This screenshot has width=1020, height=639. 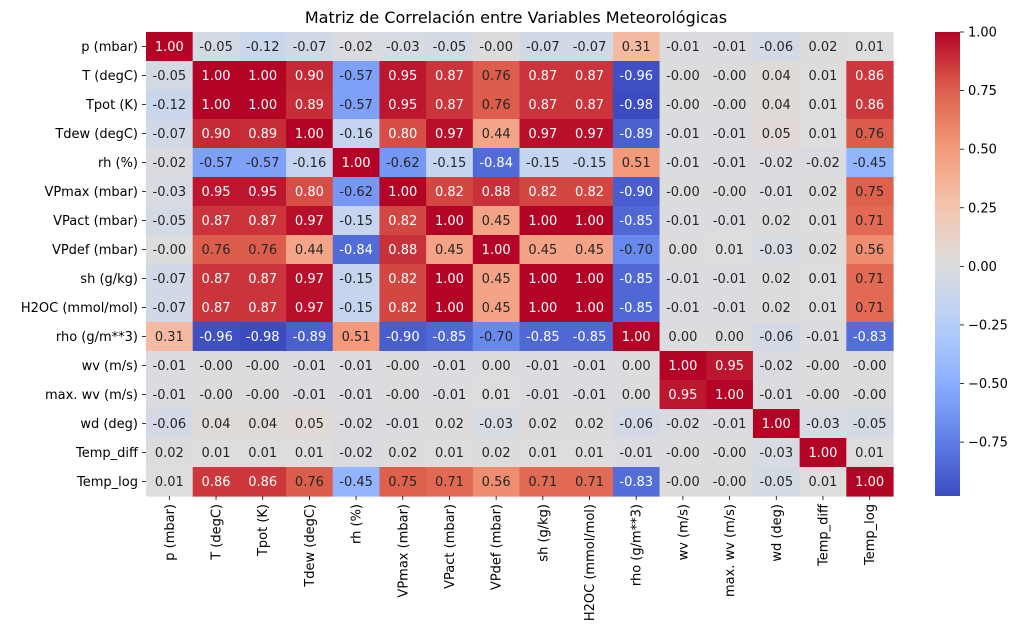 What do you see at coordinates (729, 337) in the screenshot?
I see `cell-value-label: 0.00` at bounding box center [729, 337].